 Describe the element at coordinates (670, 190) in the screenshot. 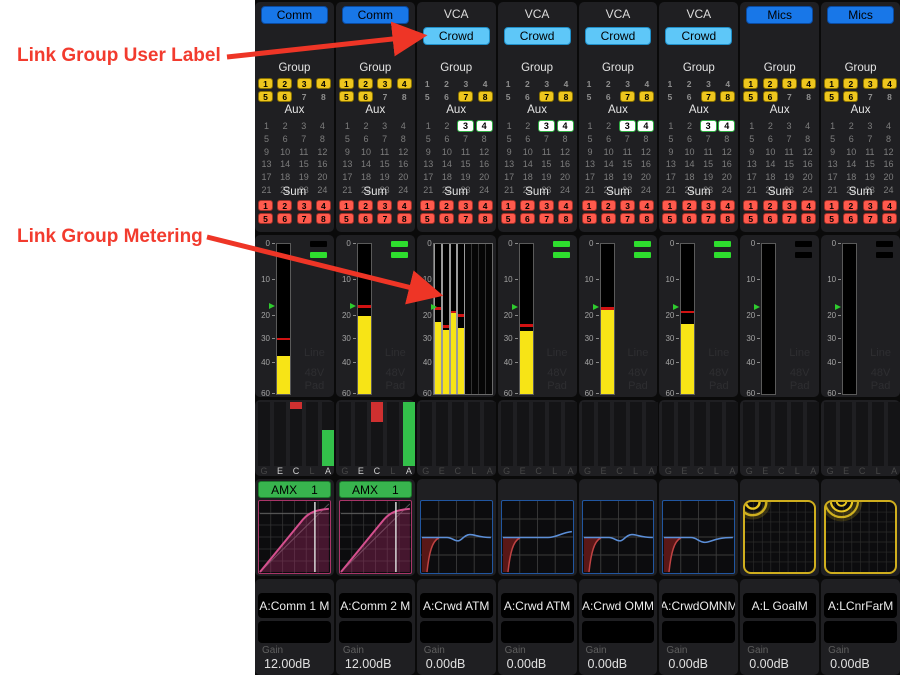

I see `aux-cell-21: 21` at that location.